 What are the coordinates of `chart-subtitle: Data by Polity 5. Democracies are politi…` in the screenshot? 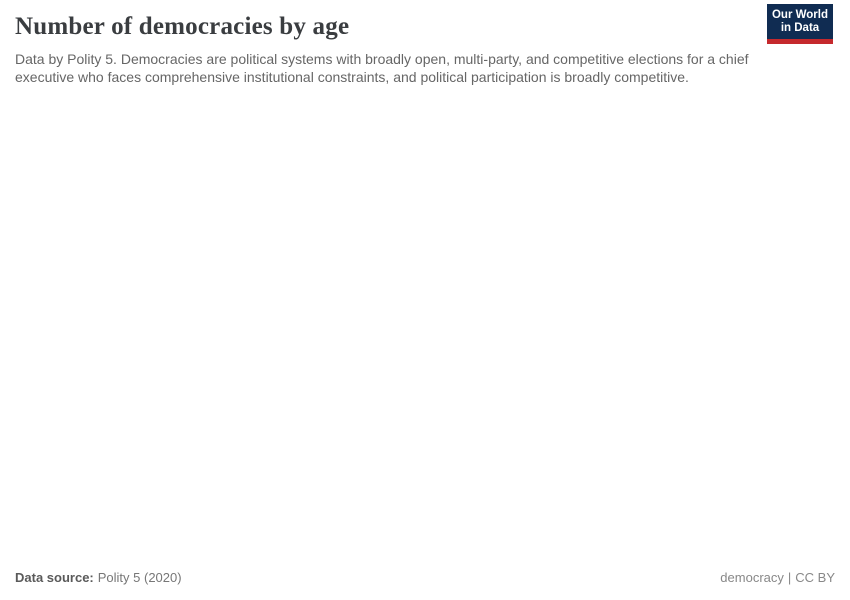 It's located at (382, 68).